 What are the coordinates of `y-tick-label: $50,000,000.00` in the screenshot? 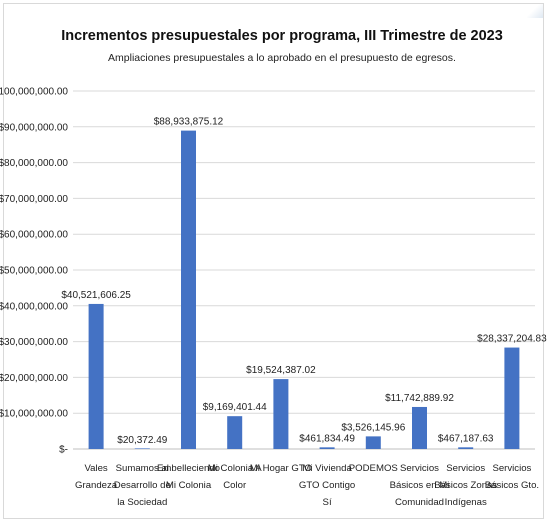 It's located at (34, 271).